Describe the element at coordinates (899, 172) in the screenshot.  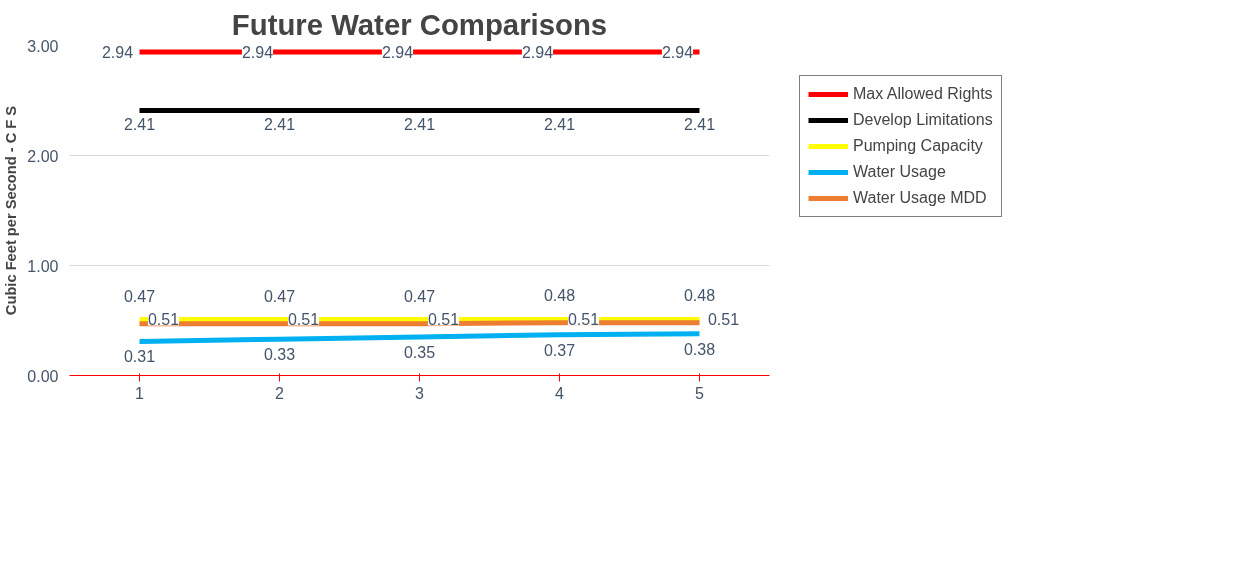
I see `legend-label: Water Usage` at that location.